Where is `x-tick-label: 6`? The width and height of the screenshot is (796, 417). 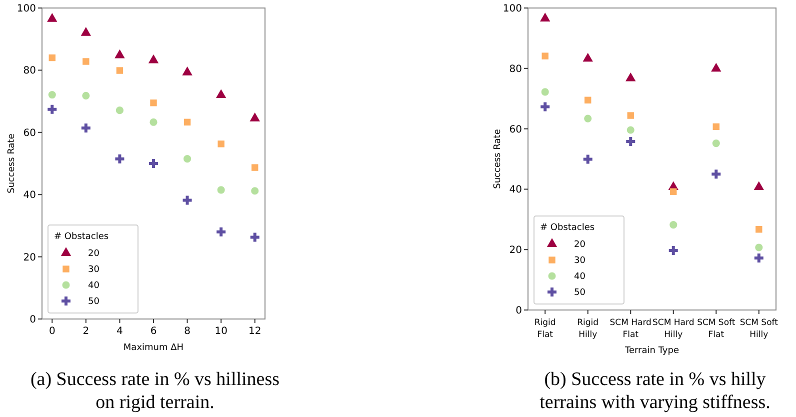 x-tick-label: 6 is located at coordinates (153, 331).